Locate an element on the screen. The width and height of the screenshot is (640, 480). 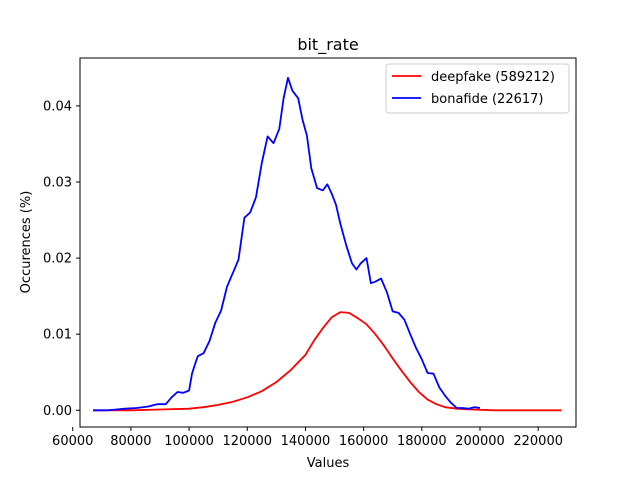
y-tick-label: 0.04 is located at coordinates (57, 106).